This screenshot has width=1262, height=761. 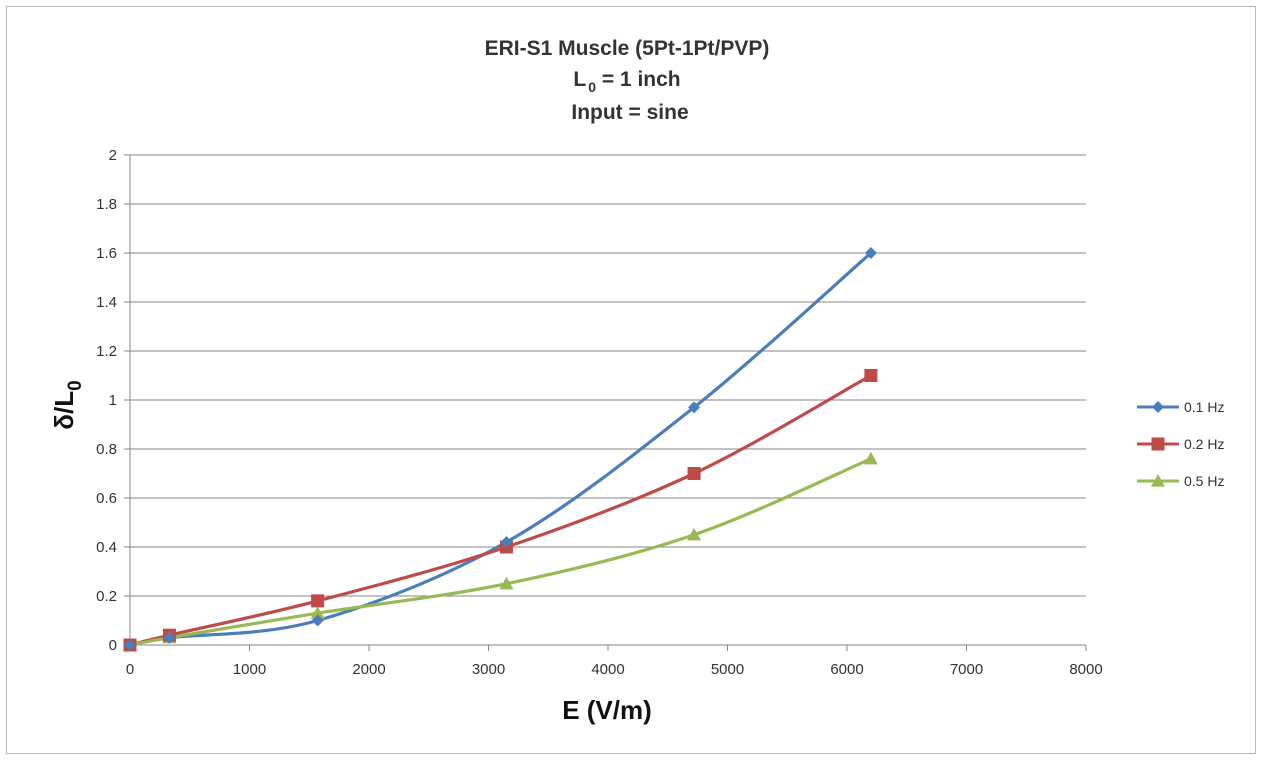 I want to click on x-tick-labels: 0 1000 2000 3000 4000 5000 6000 7000 8000, so click(x=614, y=669).